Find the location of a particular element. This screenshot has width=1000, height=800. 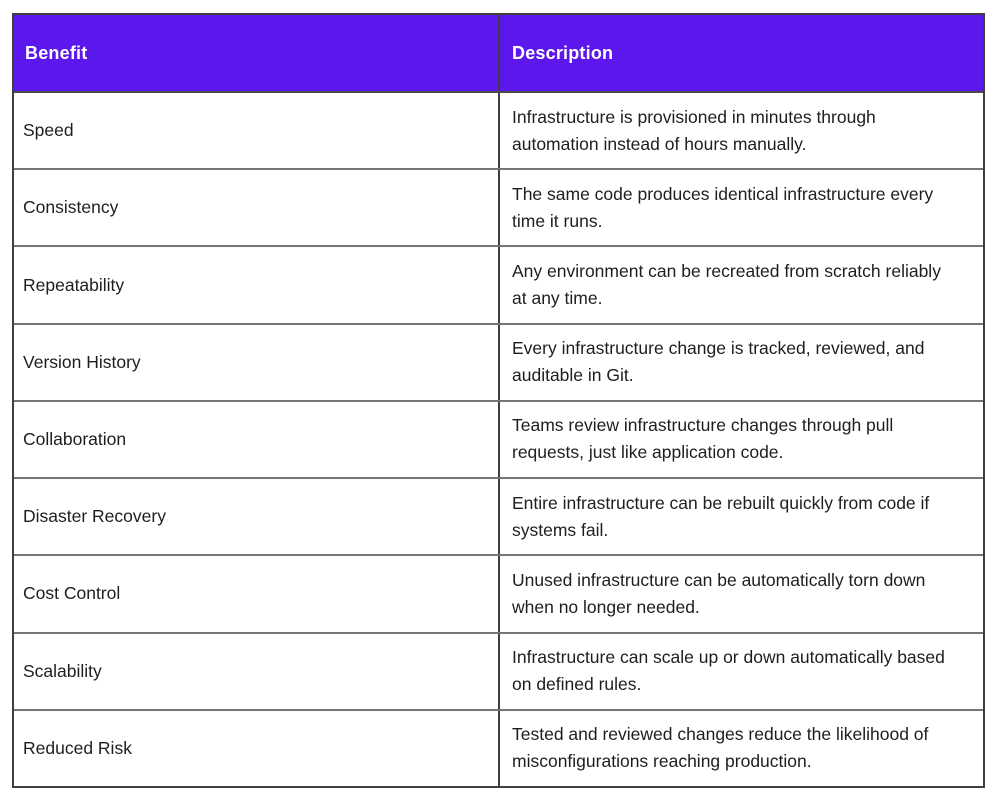

benefit-cell: Consistency is located at coordinates (256, 207).